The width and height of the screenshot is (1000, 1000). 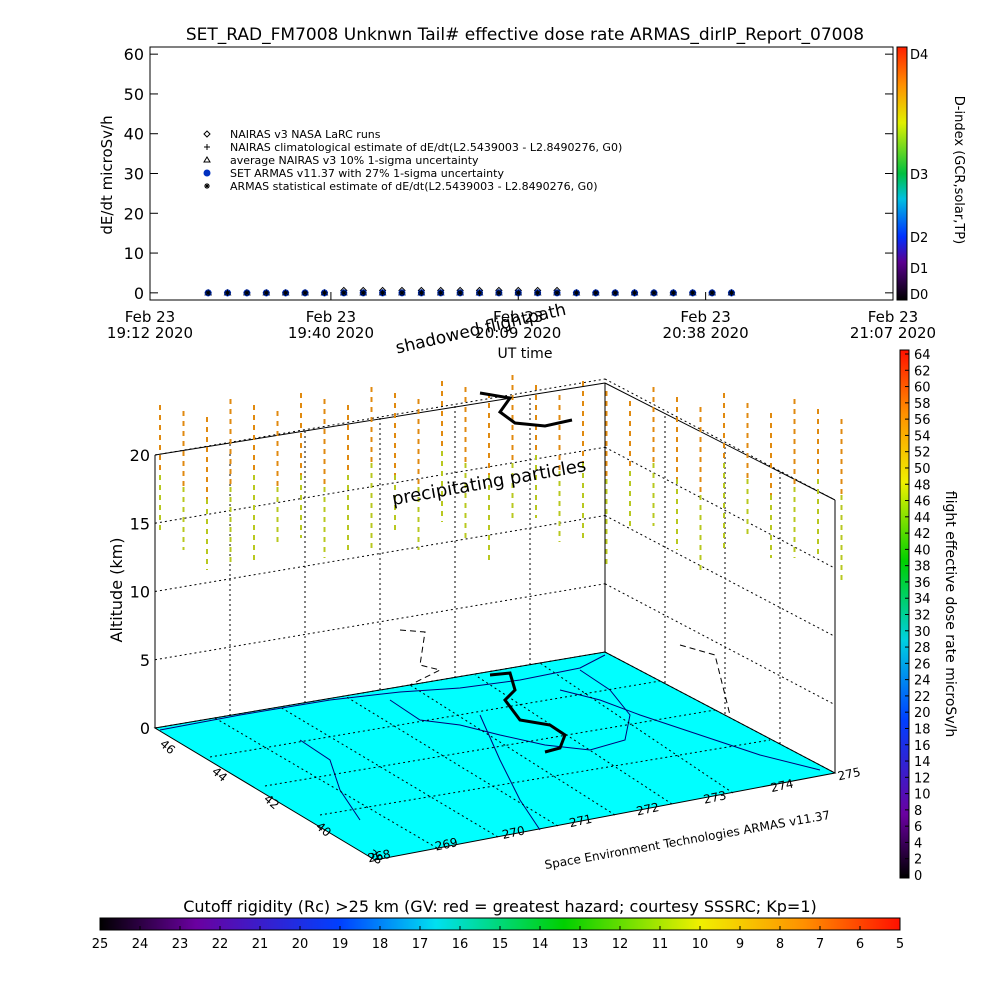 I want to click on colorbar-tick-label: 8, so click(x=918, y=811).